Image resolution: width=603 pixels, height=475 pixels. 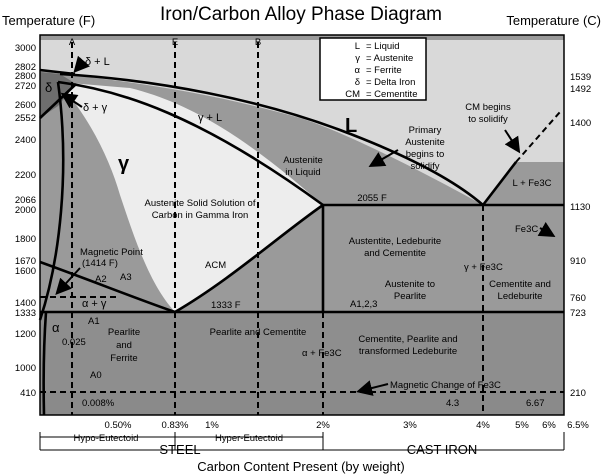 What do you see at coordinates (303, 160) in the screenshot?
I see `austenite-in-liquid-line1: Austenite` at bounding box center [303, 160].